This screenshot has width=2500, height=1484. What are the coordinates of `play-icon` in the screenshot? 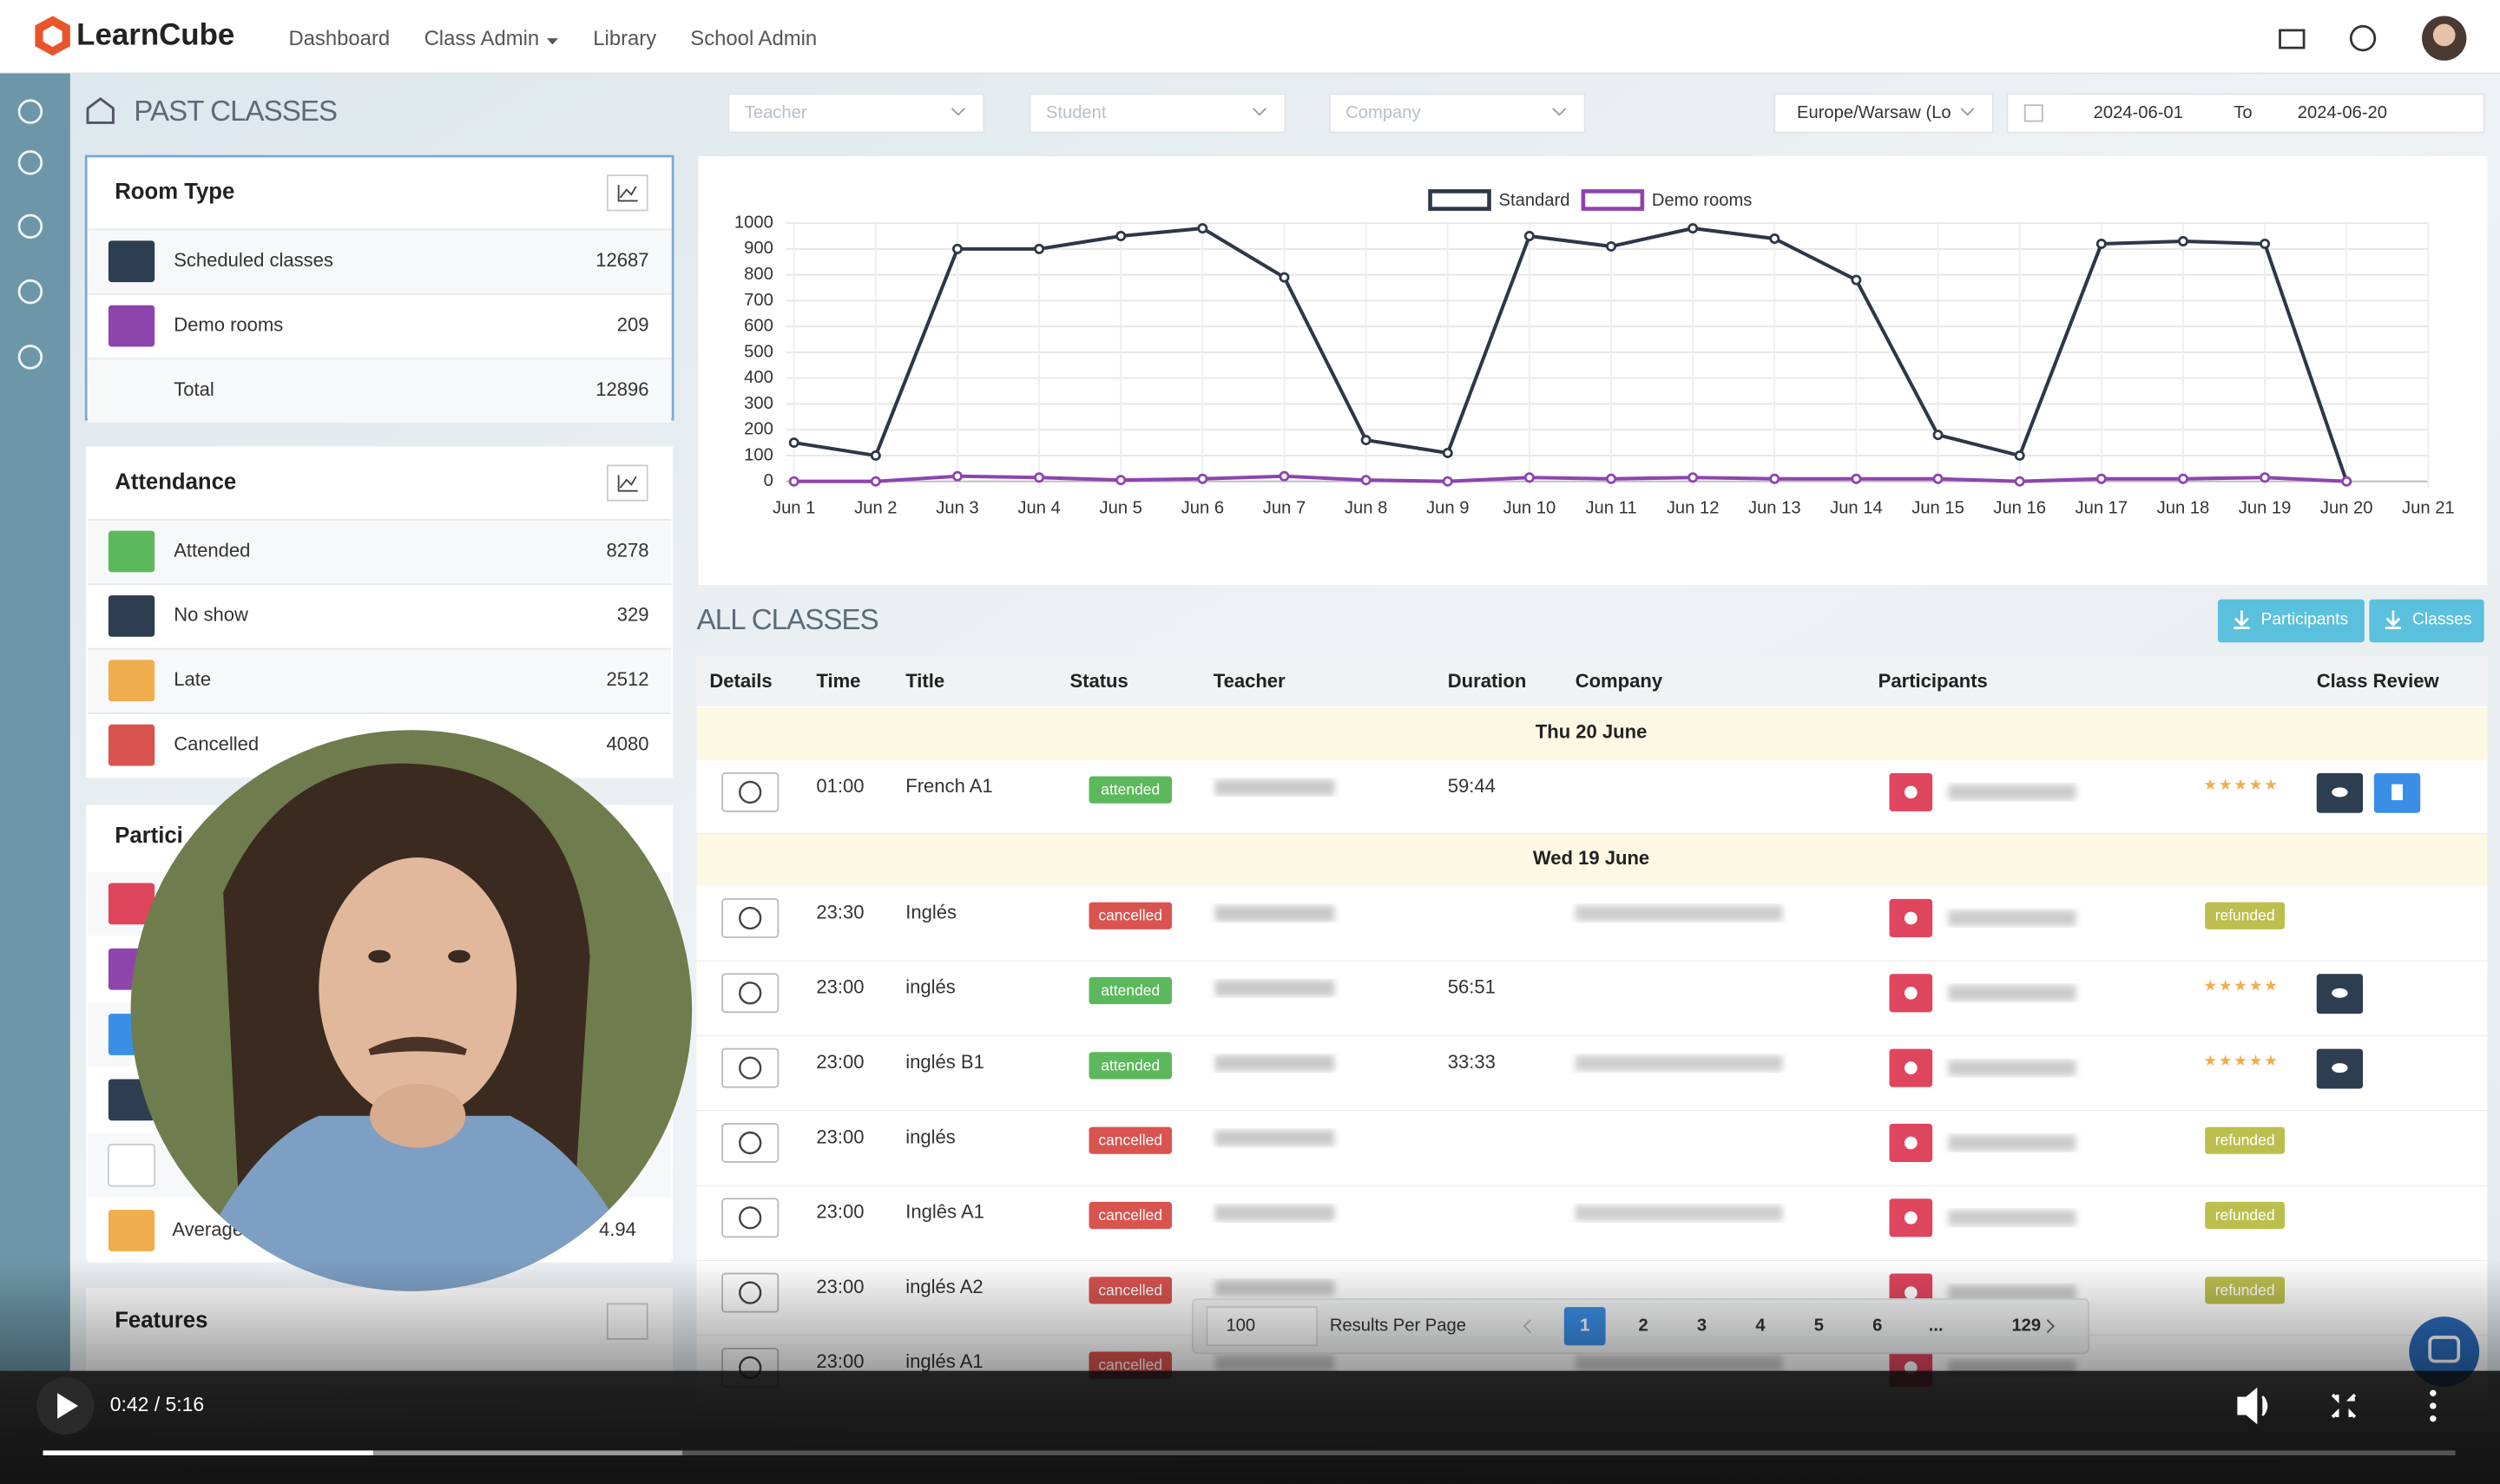 It's located at (67, 1406).